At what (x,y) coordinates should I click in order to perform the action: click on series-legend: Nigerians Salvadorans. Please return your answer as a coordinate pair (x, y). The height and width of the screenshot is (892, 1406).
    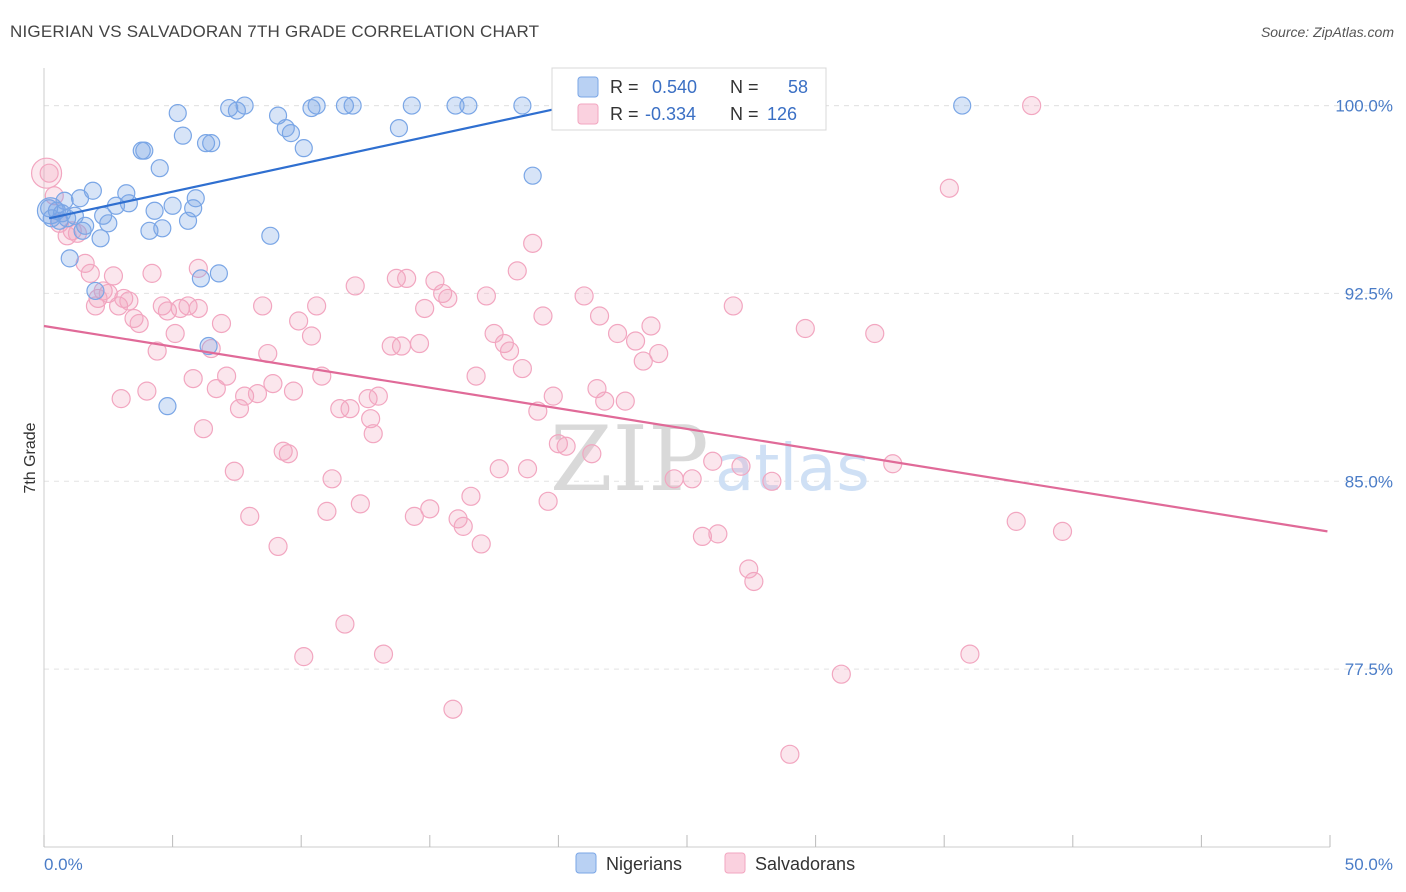
    Looking at the image, I should click on (715, 863).